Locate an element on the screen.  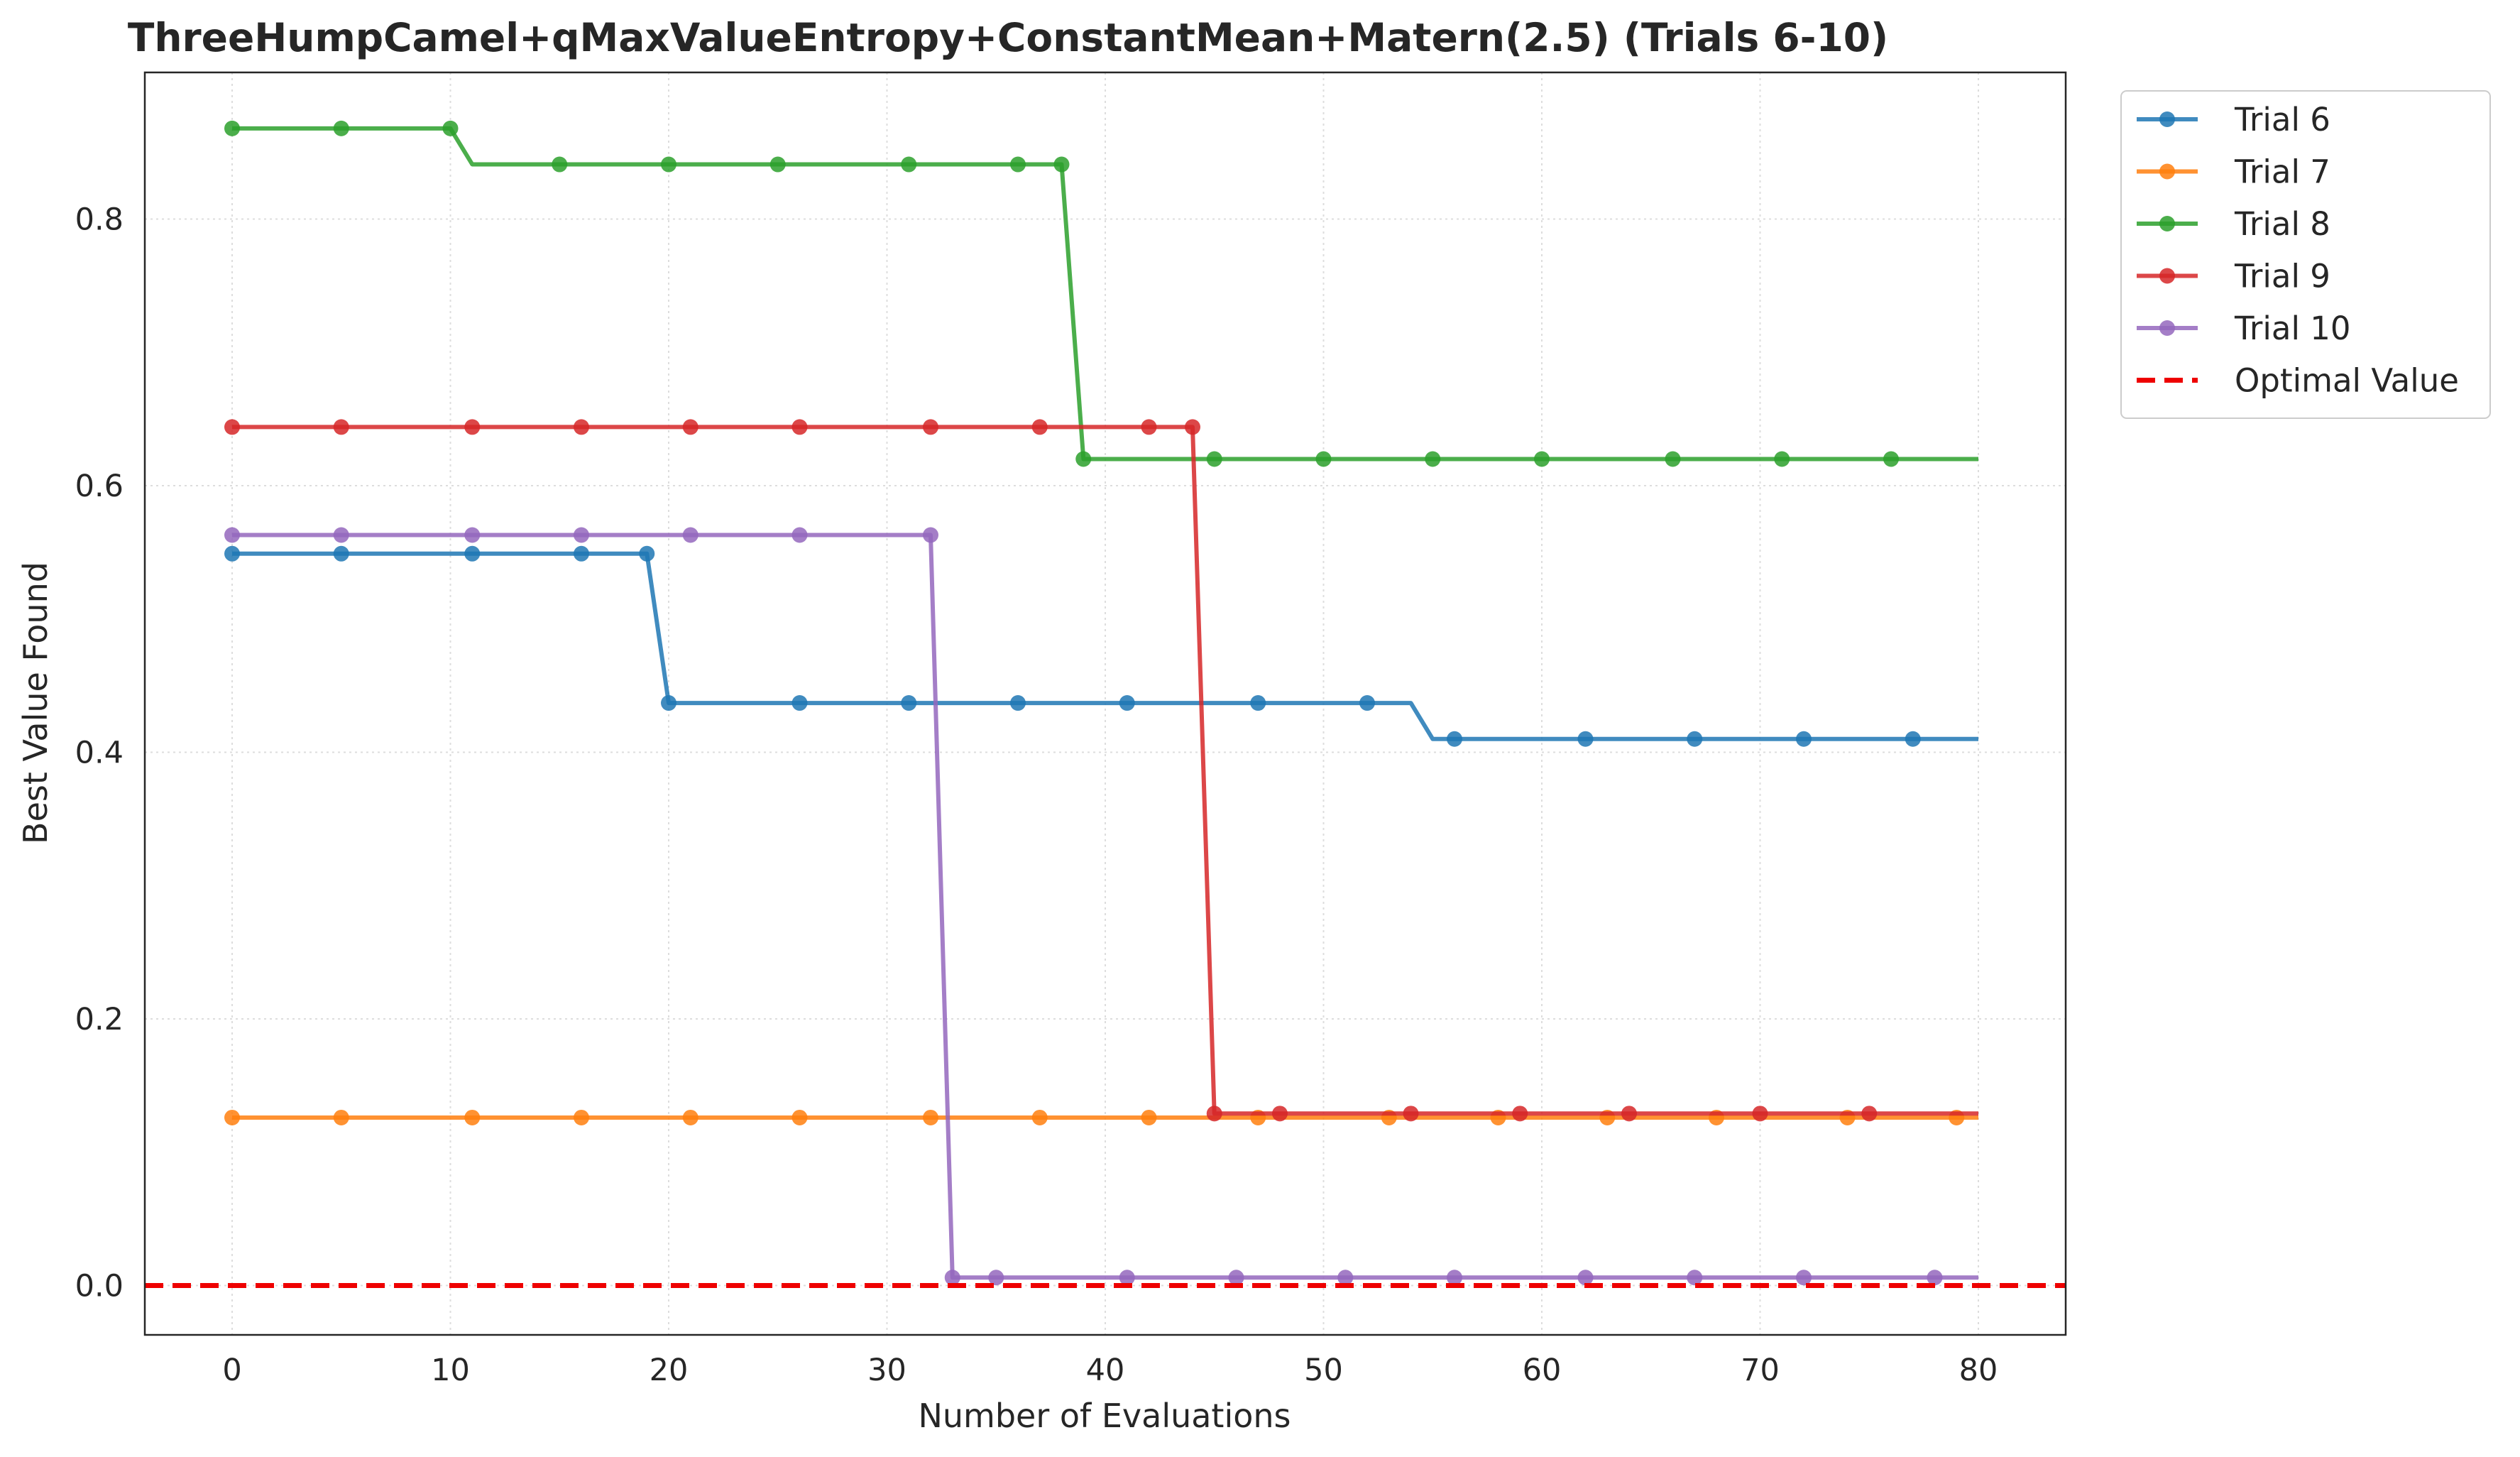
x-tick-label: 80 is located at coordinates (1979, 1370).